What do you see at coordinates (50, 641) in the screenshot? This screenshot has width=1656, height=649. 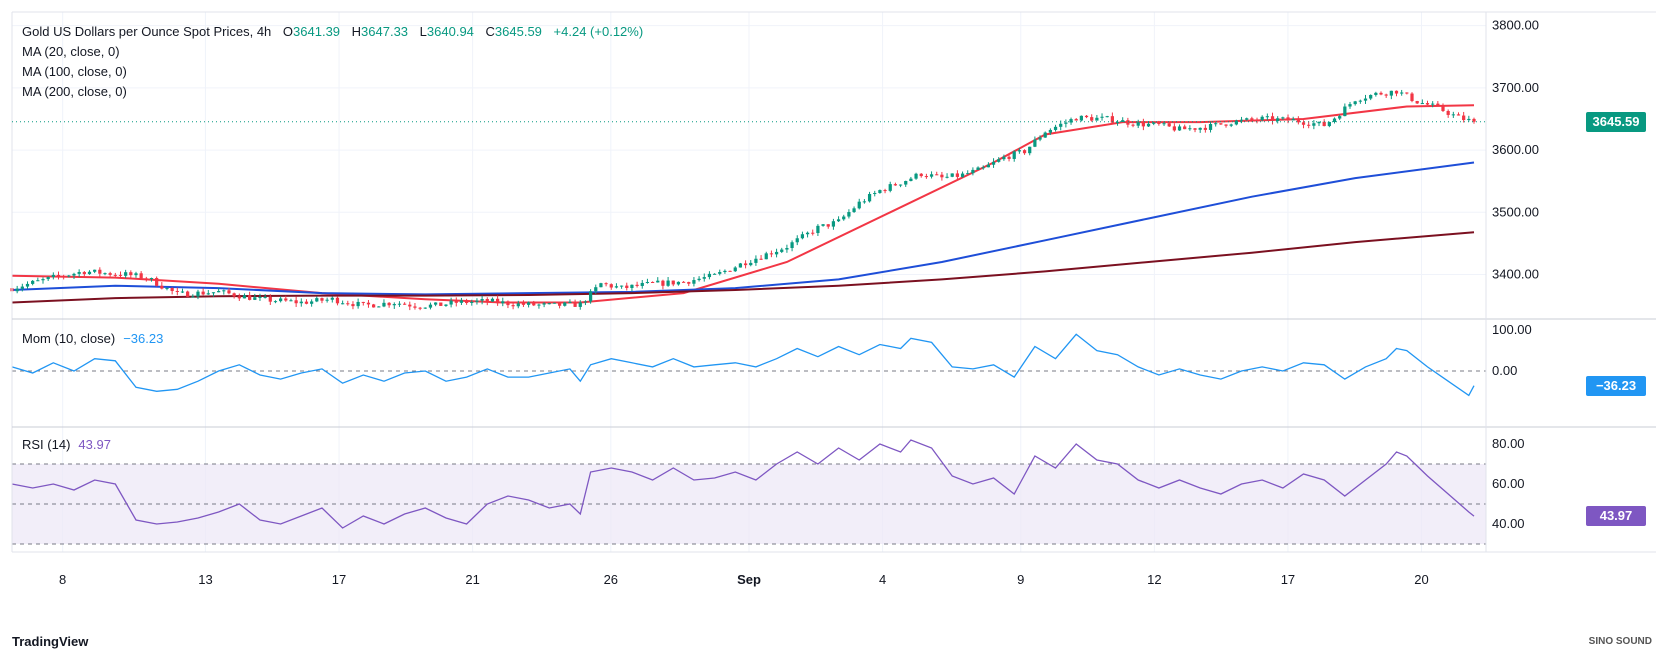 I see `tradingview-logo: TradingView` at bounding box center [50, 641].